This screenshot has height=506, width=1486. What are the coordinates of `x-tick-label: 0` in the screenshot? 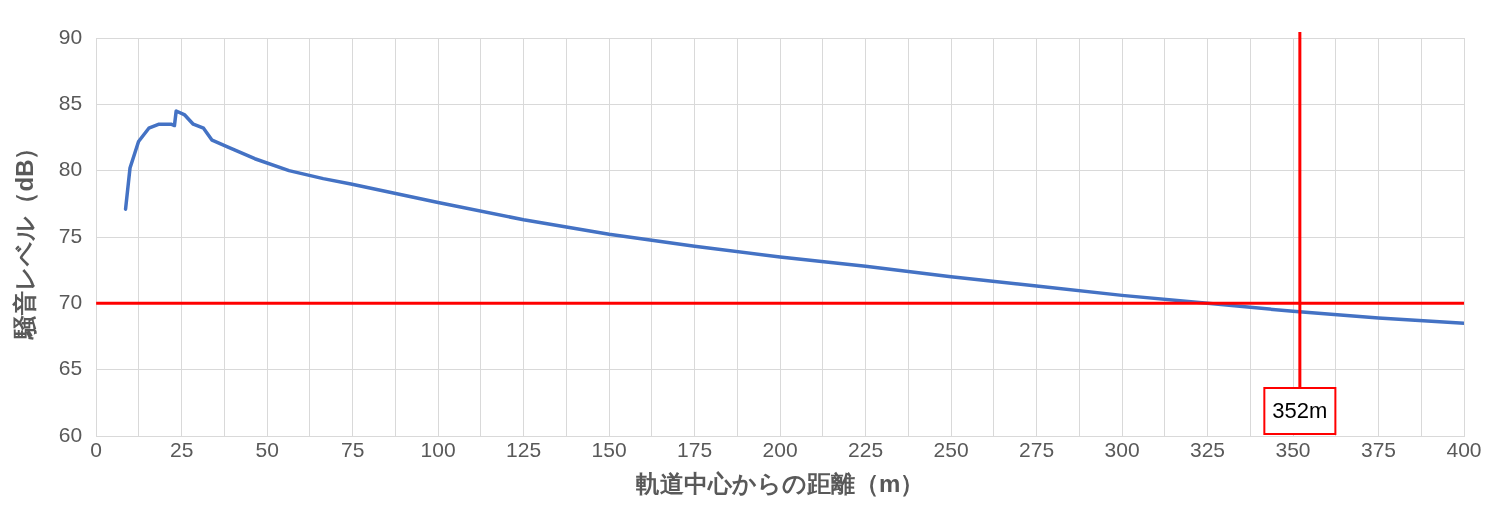 It's located at (96, 450).